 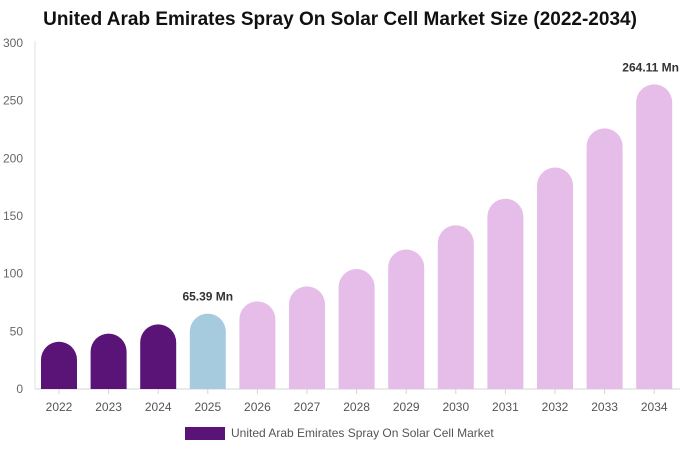 What do you see at coordinates (13, 216) in the screenshot?
I see `y-tick-label: 150` at bounding box center [13, 216].